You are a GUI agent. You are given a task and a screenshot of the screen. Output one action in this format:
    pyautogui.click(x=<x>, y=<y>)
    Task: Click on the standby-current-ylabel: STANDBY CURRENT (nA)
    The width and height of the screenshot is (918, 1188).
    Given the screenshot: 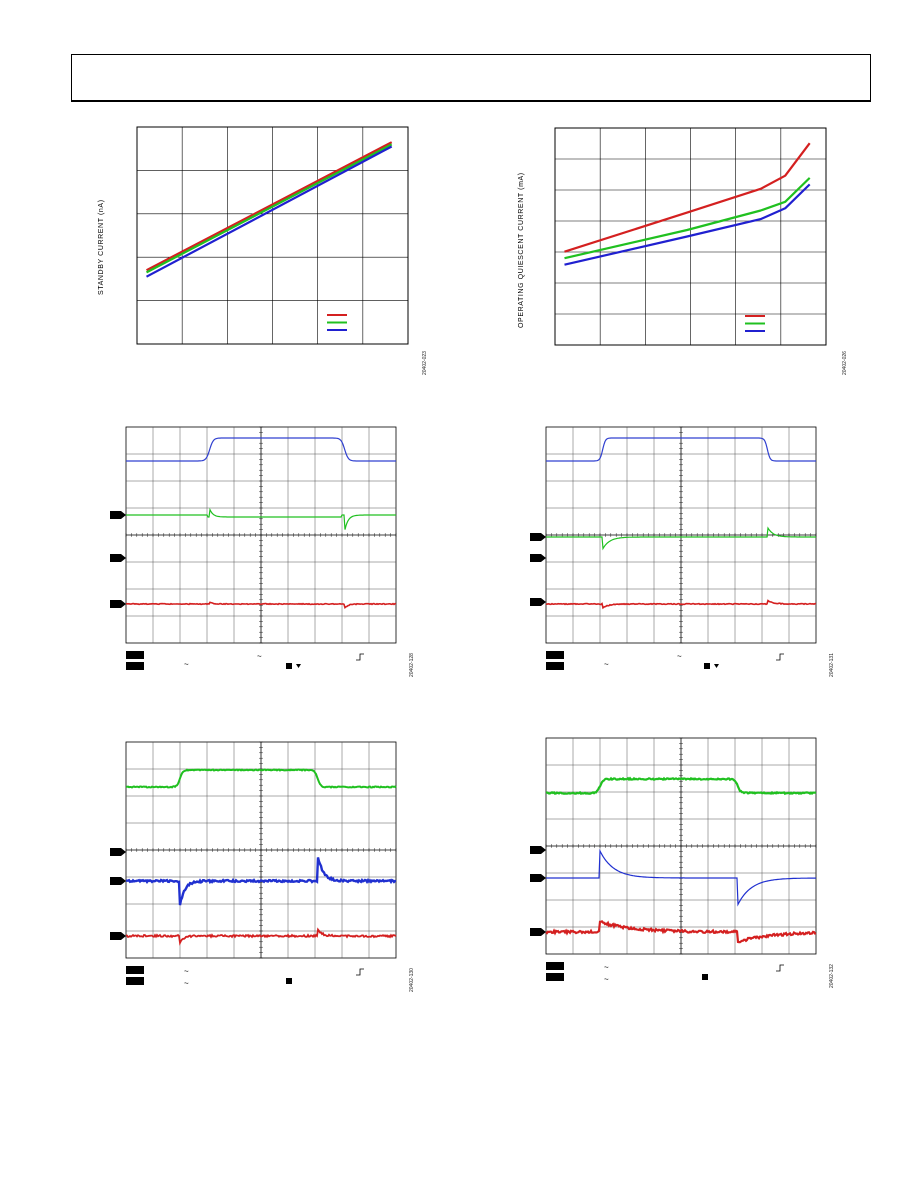 What is the action you would take?
    pyautogui.click(x=101, y=247)
    